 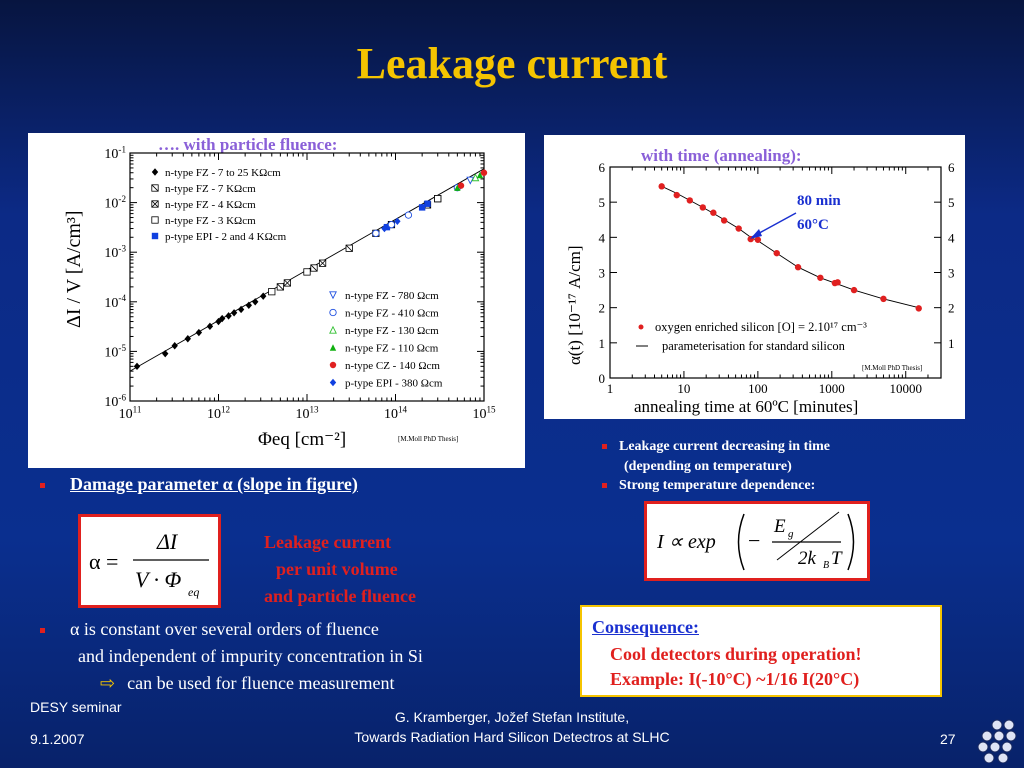 I want to click on slide-number: 27, so click(x=948, y=739).